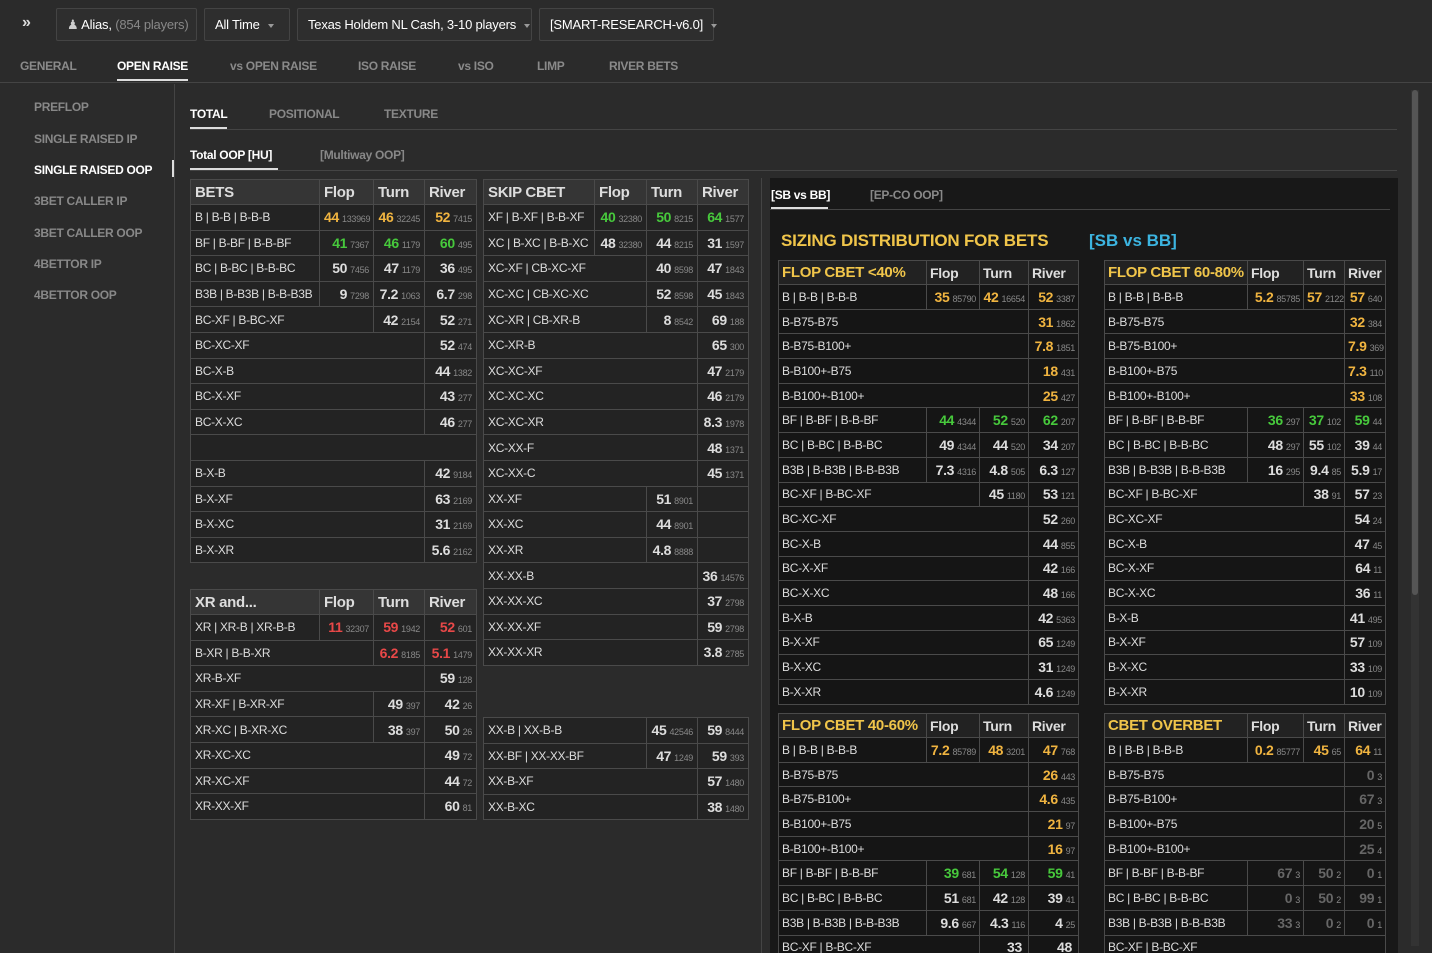 This screenshot has width=1432, height=953. Describe the element at coordinates (247, 24) in the screenshot. I see `time-range-dropdown: All Time` at that location.